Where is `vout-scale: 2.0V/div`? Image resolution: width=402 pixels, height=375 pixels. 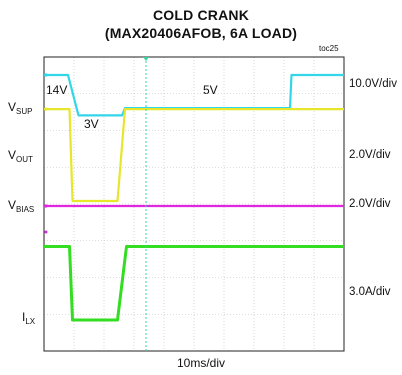
vout-scale: 2.0V/div is located at coordinates (370, 155).